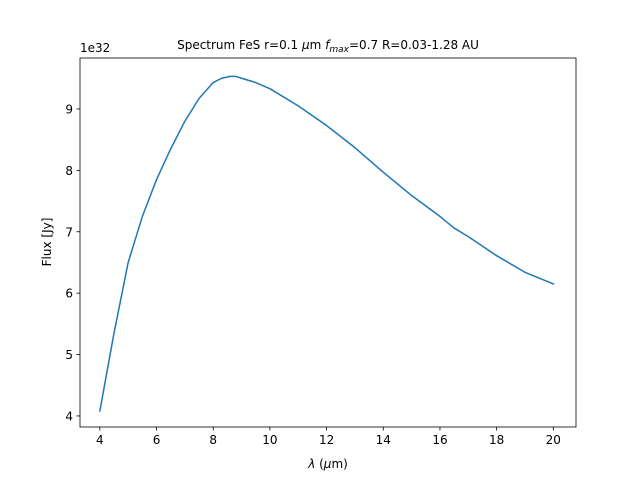 Image resolution: width=640 pixels, height=480 pixels. What do you see at coordinates (157, 440) in the screenshot?
I see `x-tick-label: 6` at bounding box center [157, 440].